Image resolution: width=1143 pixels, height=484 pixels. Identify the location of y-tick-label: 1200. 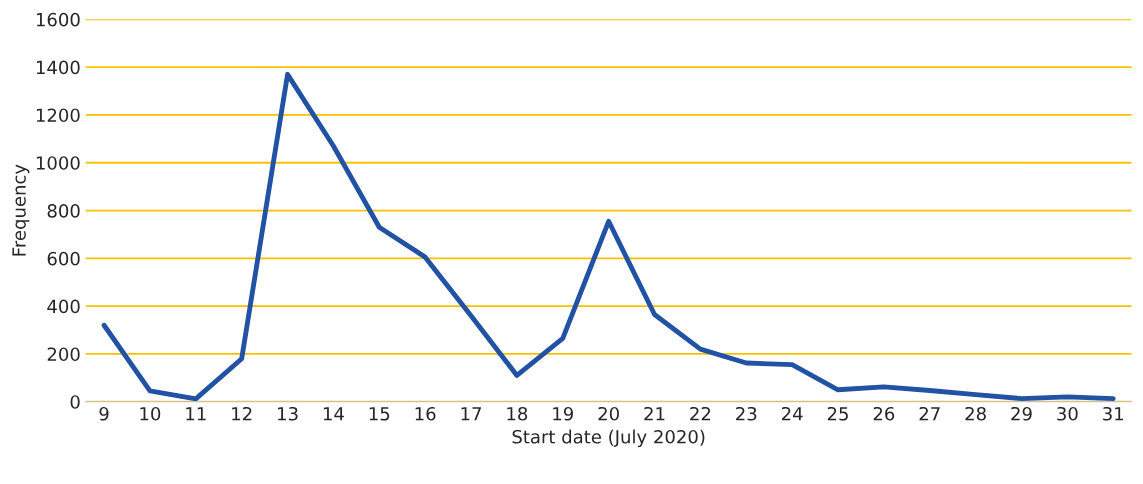
(58, 115).